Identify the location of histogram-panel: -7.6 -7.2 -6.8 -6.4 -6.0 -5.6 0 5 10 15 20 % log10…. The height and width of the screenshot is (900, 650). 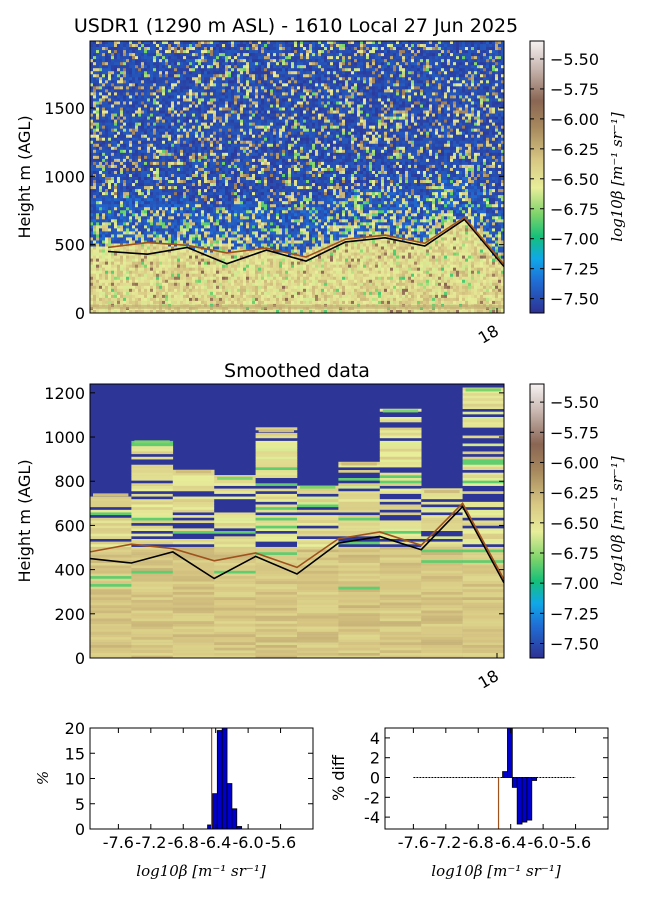
(174, 799).